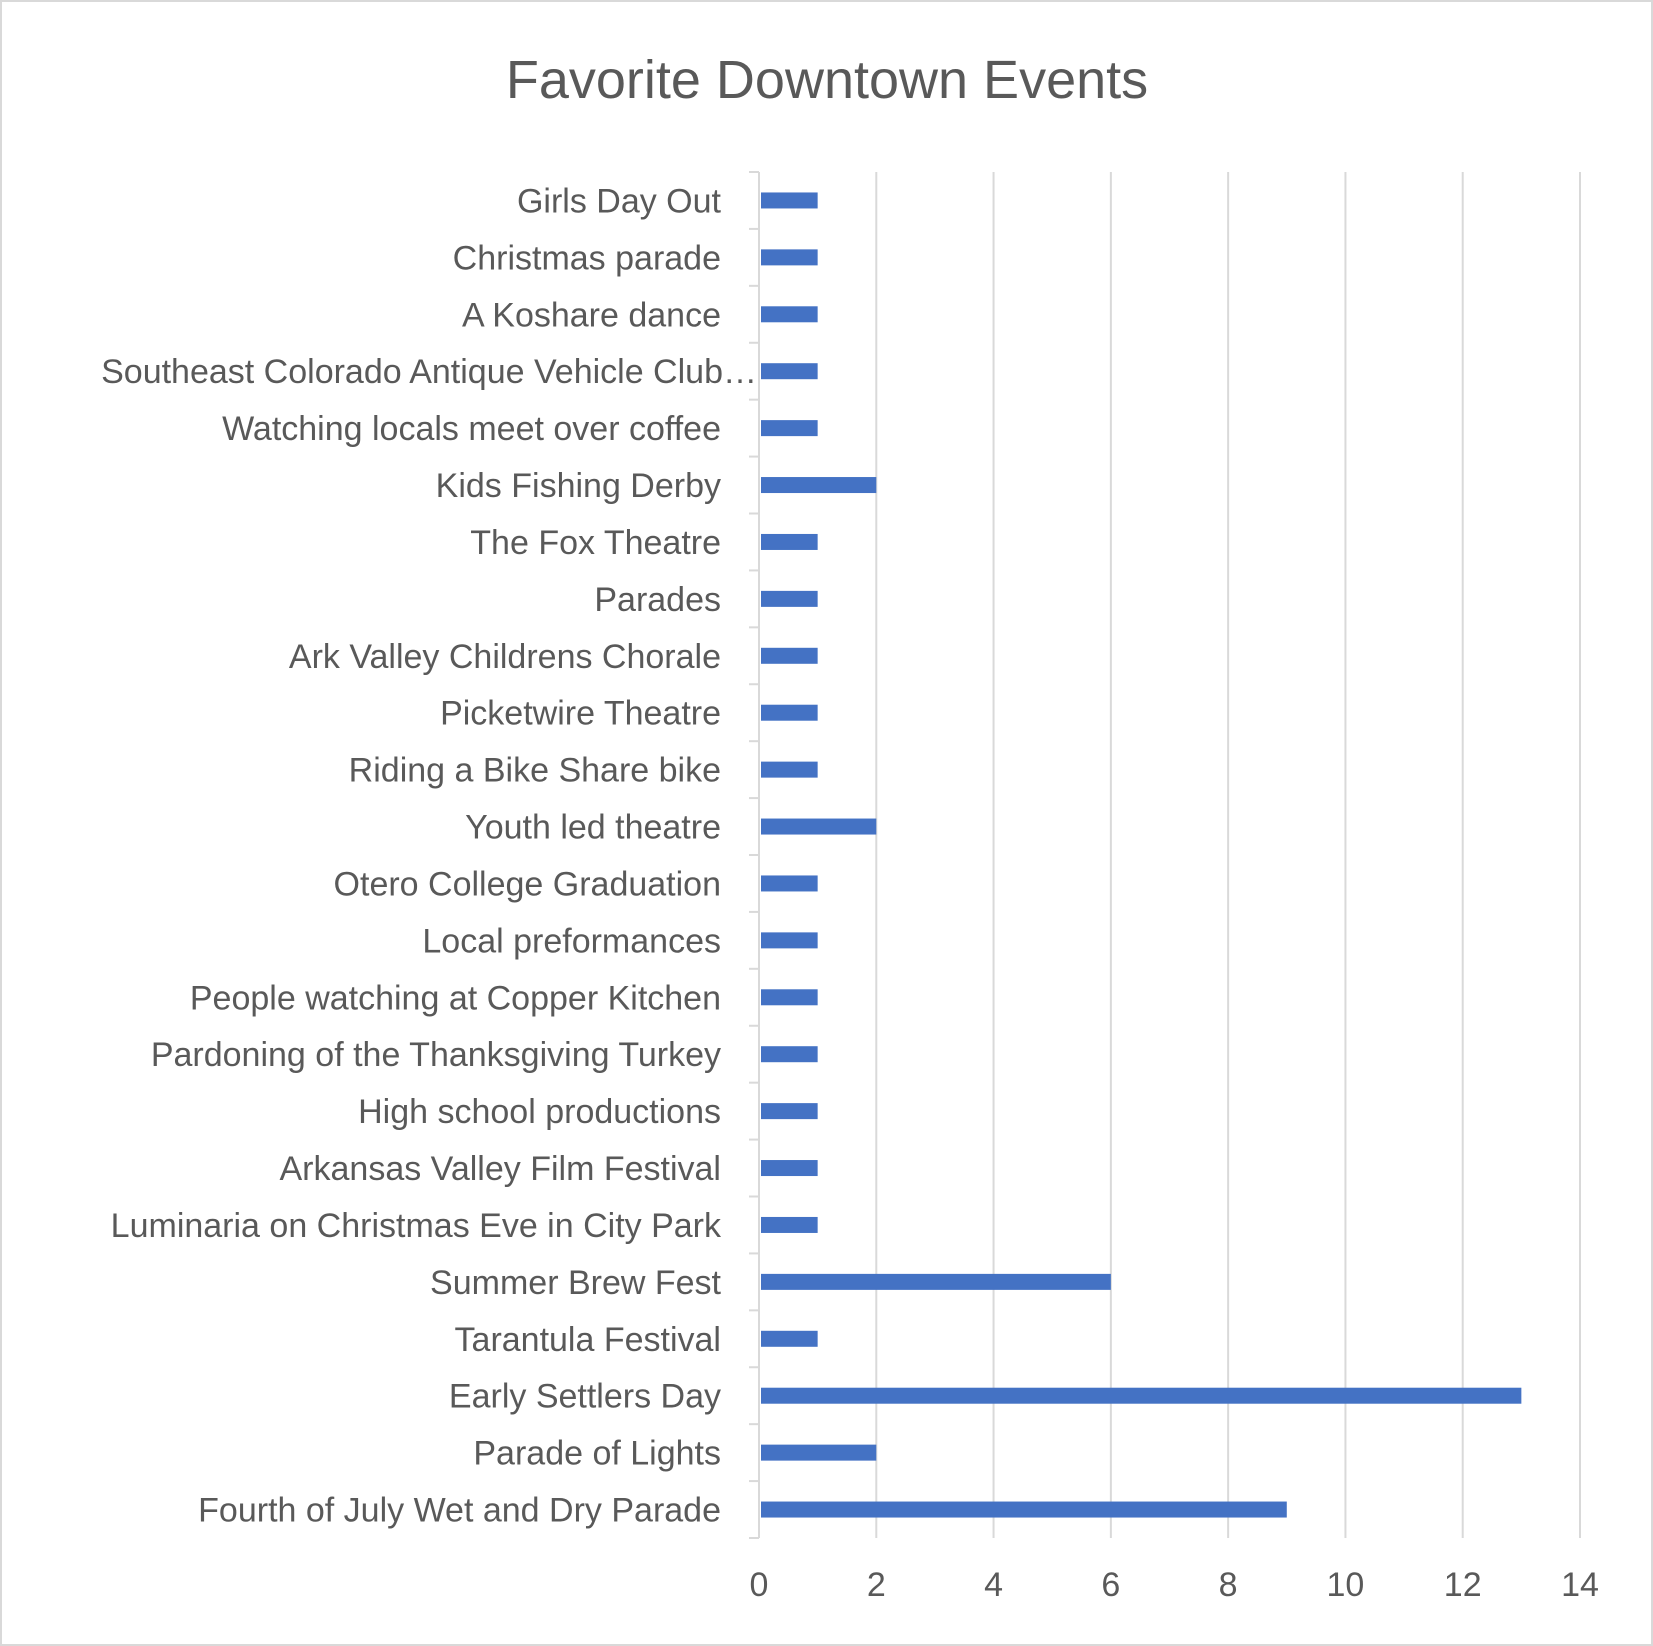 The width and height of the screenshot is (1653, 1646). I want to click on category-label: Luminaria on Christmas Eve in City Park, so click(416, 1226).